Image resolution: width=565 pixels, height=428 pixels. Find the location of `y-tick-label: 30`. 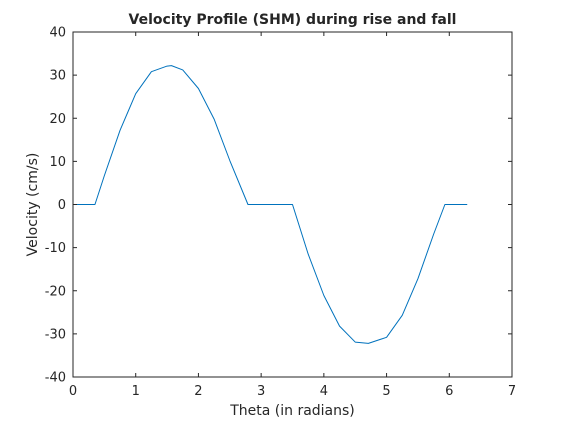

y-tick-label: 30 is located at coordinates (57, 76).